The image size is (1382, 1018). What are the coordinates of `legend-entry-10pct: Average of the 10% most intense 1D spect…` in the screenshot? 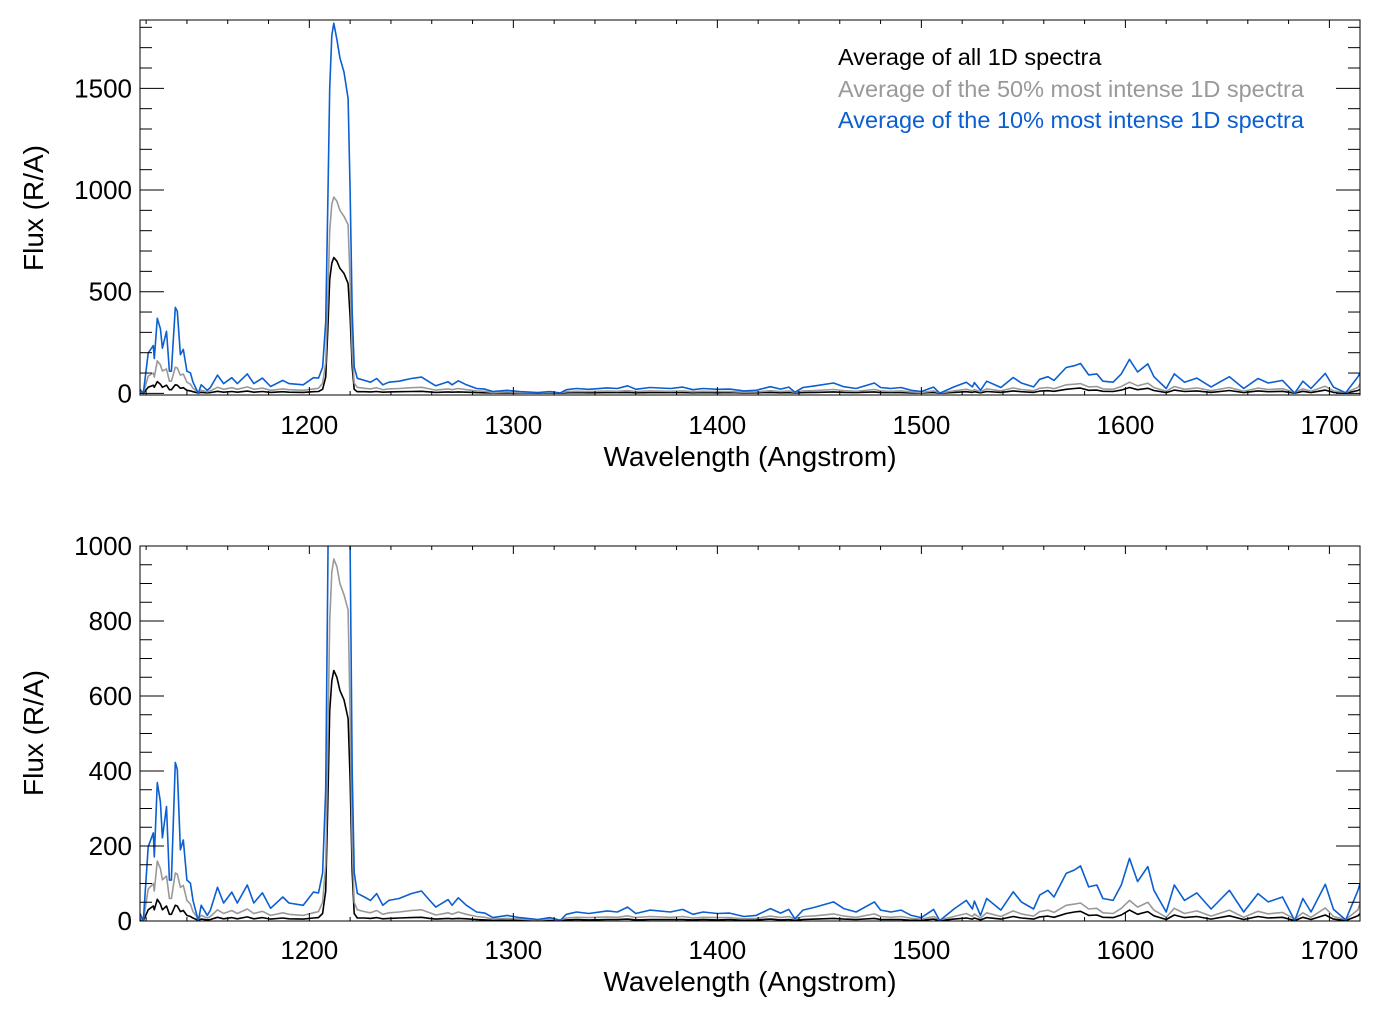 It's located at (1071, 120).